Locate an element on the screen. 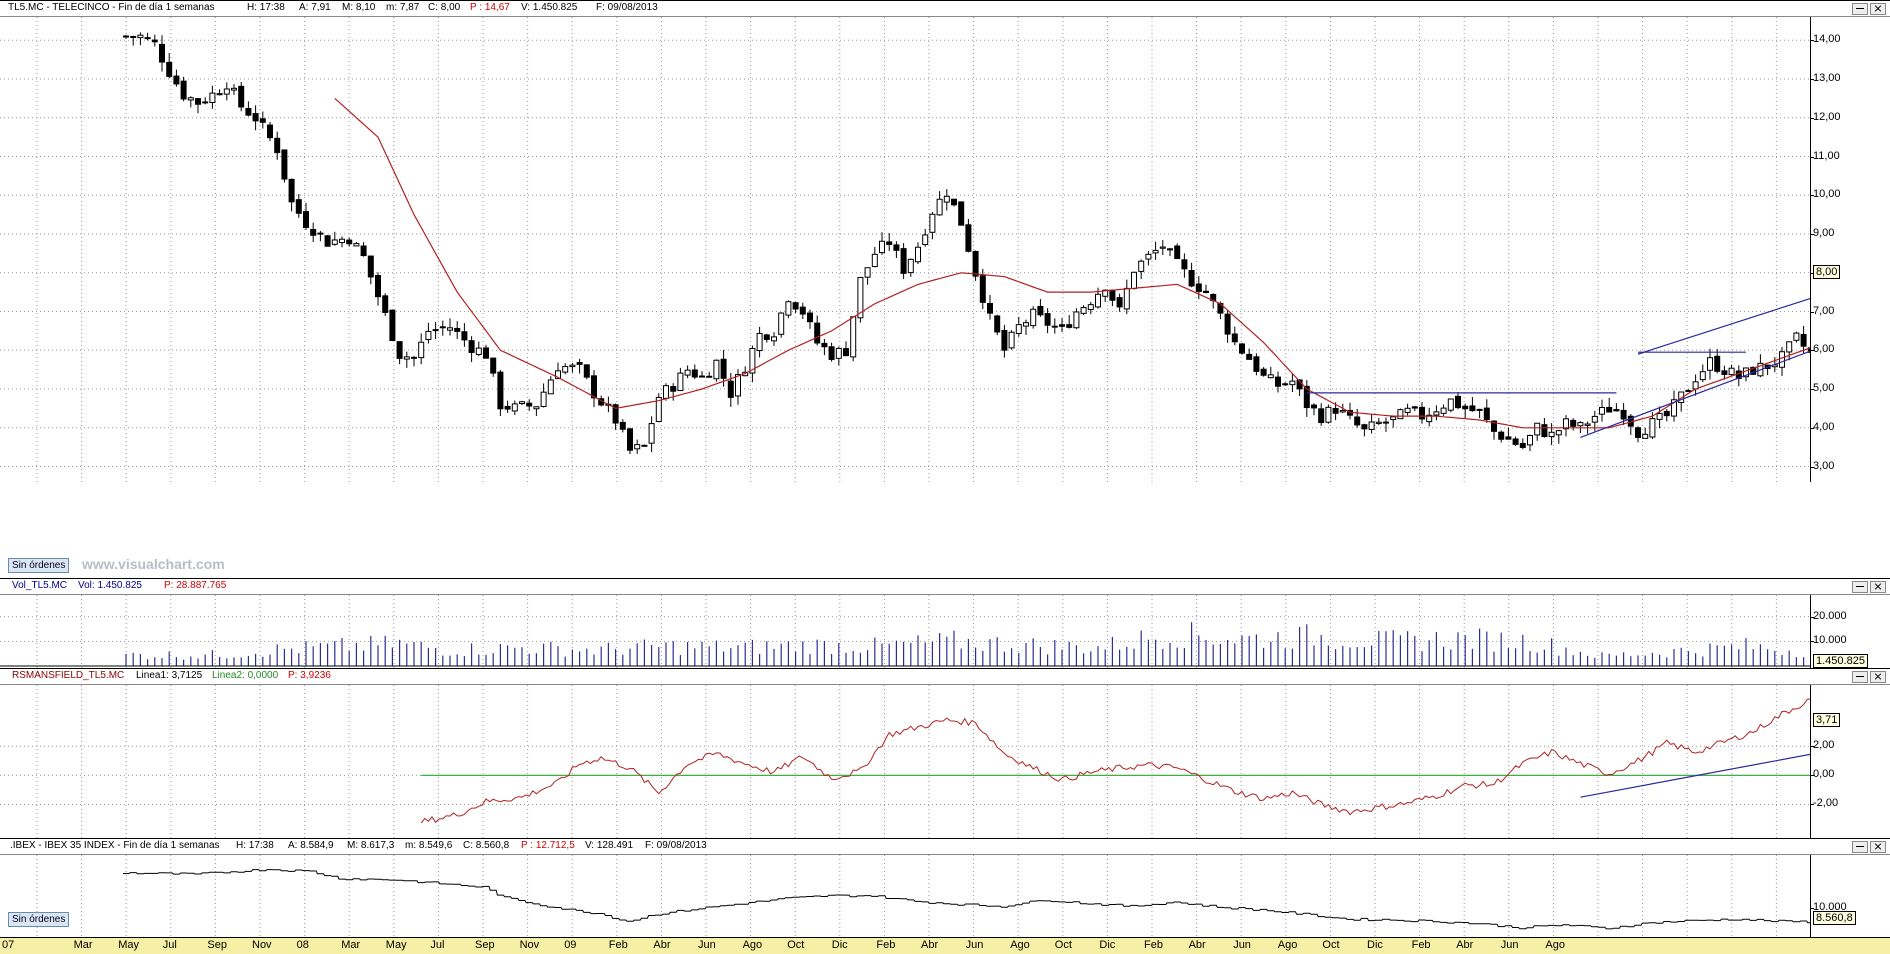  y-tick-label: 10,00 is located at coordinates (1827, 194).